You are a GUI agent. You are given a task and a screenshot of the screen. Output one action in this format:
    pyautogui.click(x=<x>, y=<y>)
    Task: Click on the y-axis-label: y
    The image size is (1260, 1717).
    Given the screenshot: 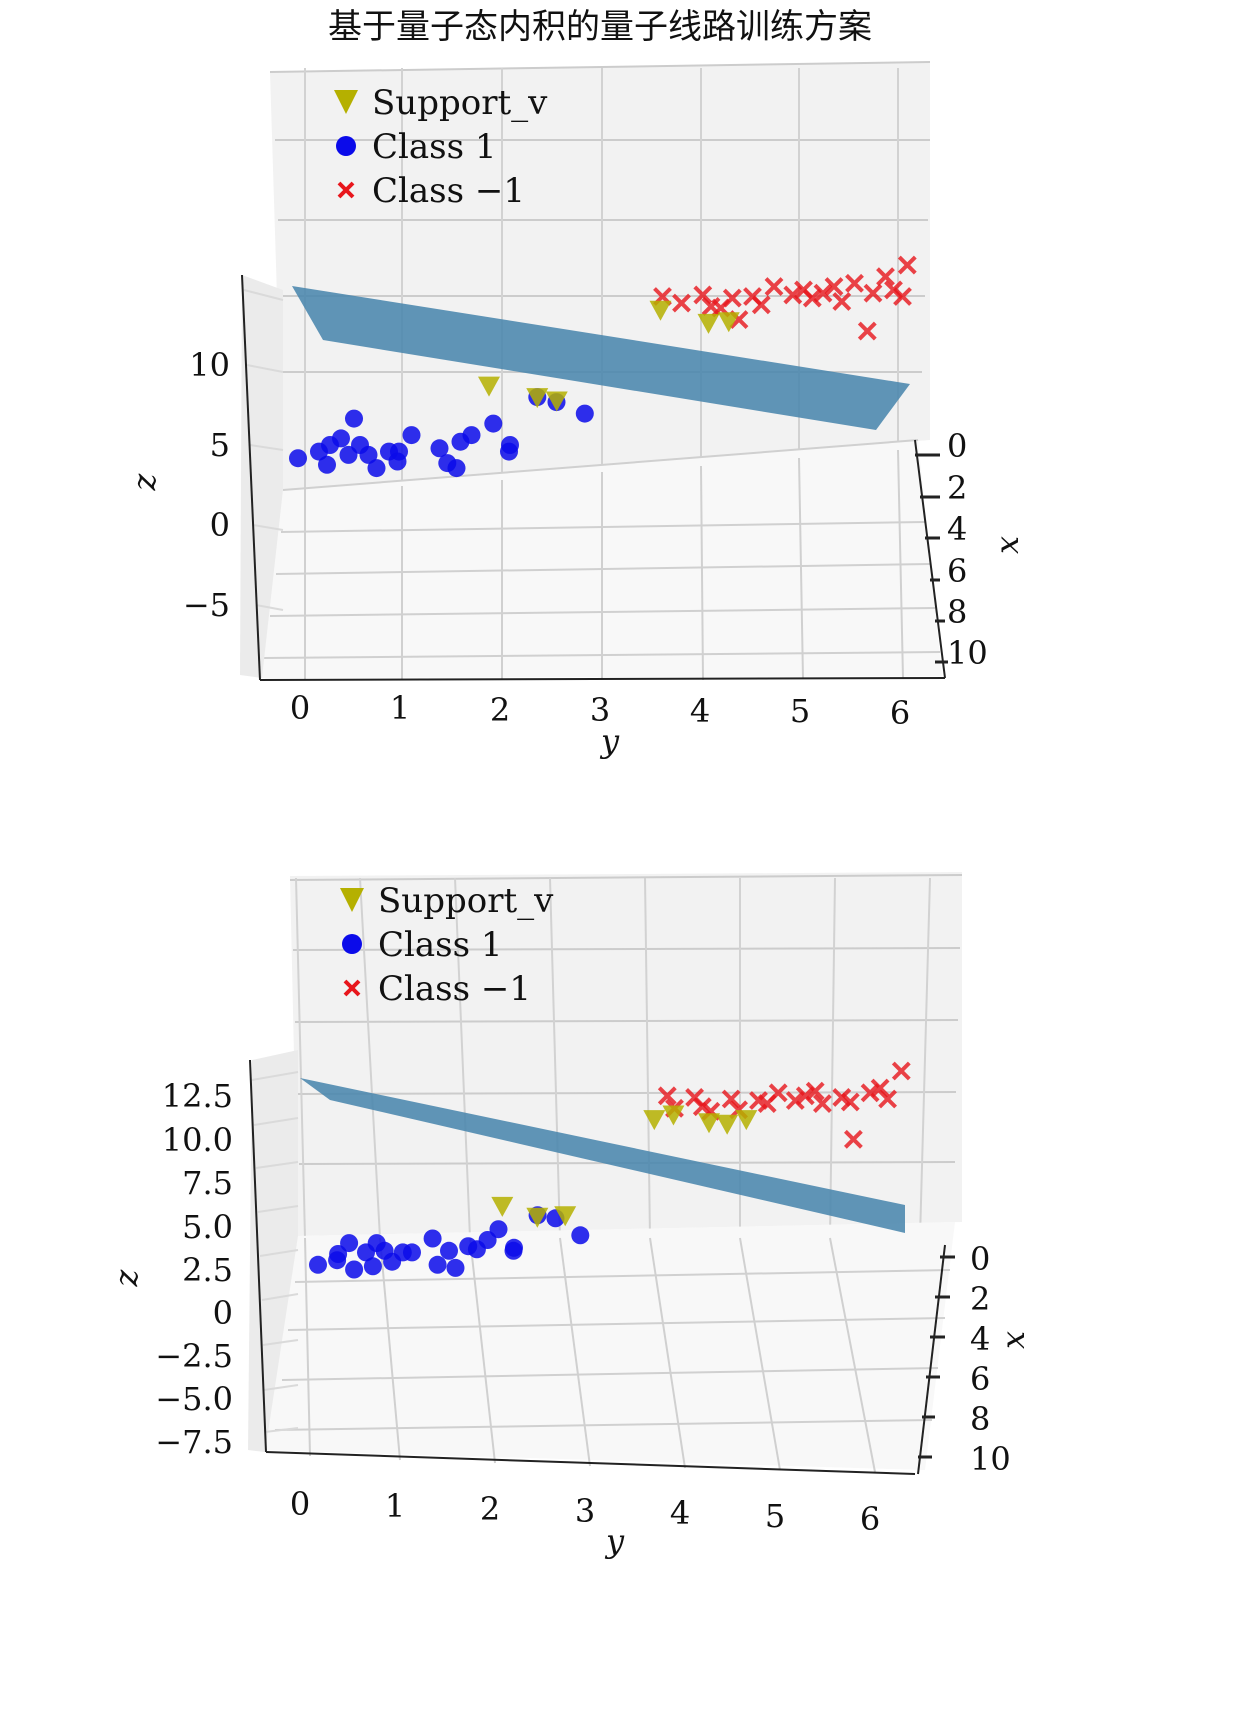 What is the action you would take?
    pyautogui.click(x=609, y=741)
    